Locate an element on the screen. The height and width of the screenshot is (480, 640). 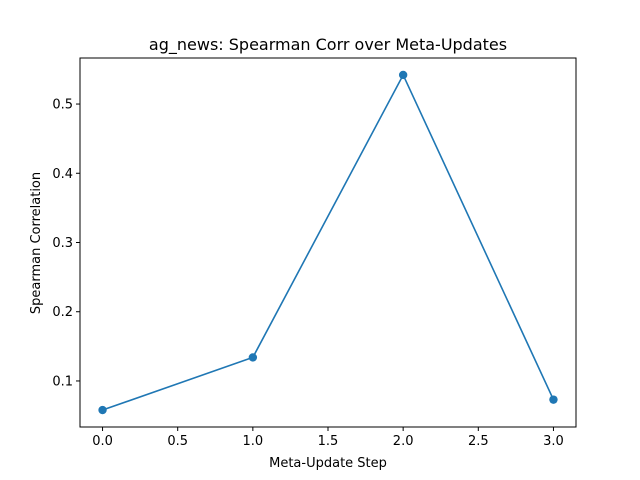
x-tick-label: 1.0 is located at coordinates (253, 441).